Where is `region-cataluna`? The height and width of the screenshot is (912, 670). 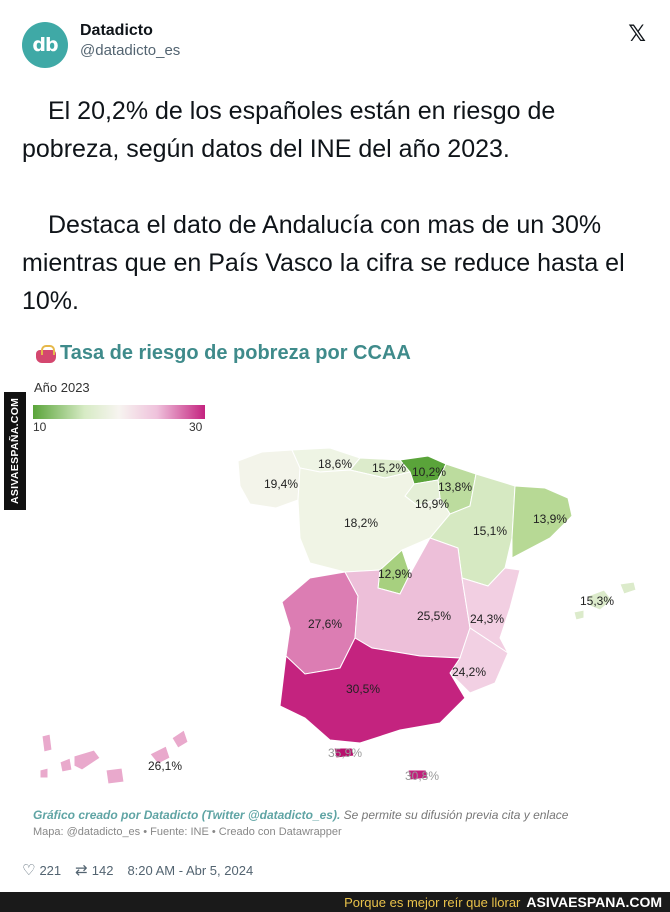
region-cataluna is located at coordinates (542, 522).